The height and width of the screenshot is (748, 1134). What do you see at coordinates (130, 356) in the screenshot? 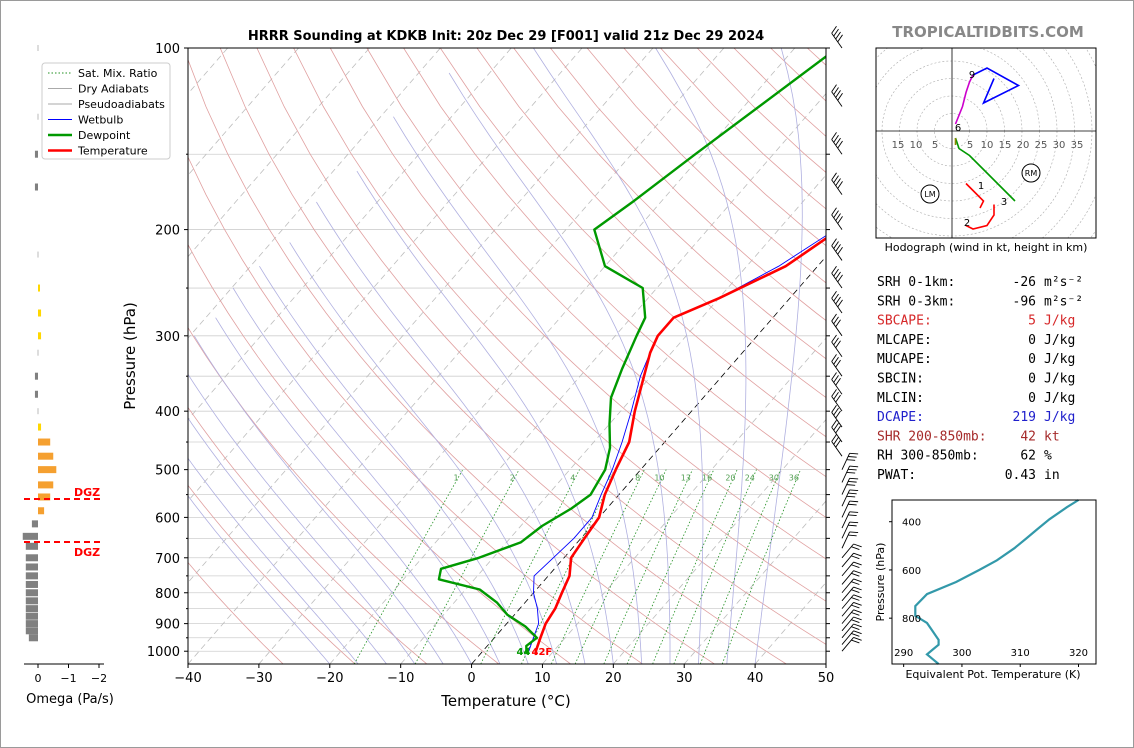
I see `skewt-ylabel: Pressure (hPa)` at bounding box center [130, 356].